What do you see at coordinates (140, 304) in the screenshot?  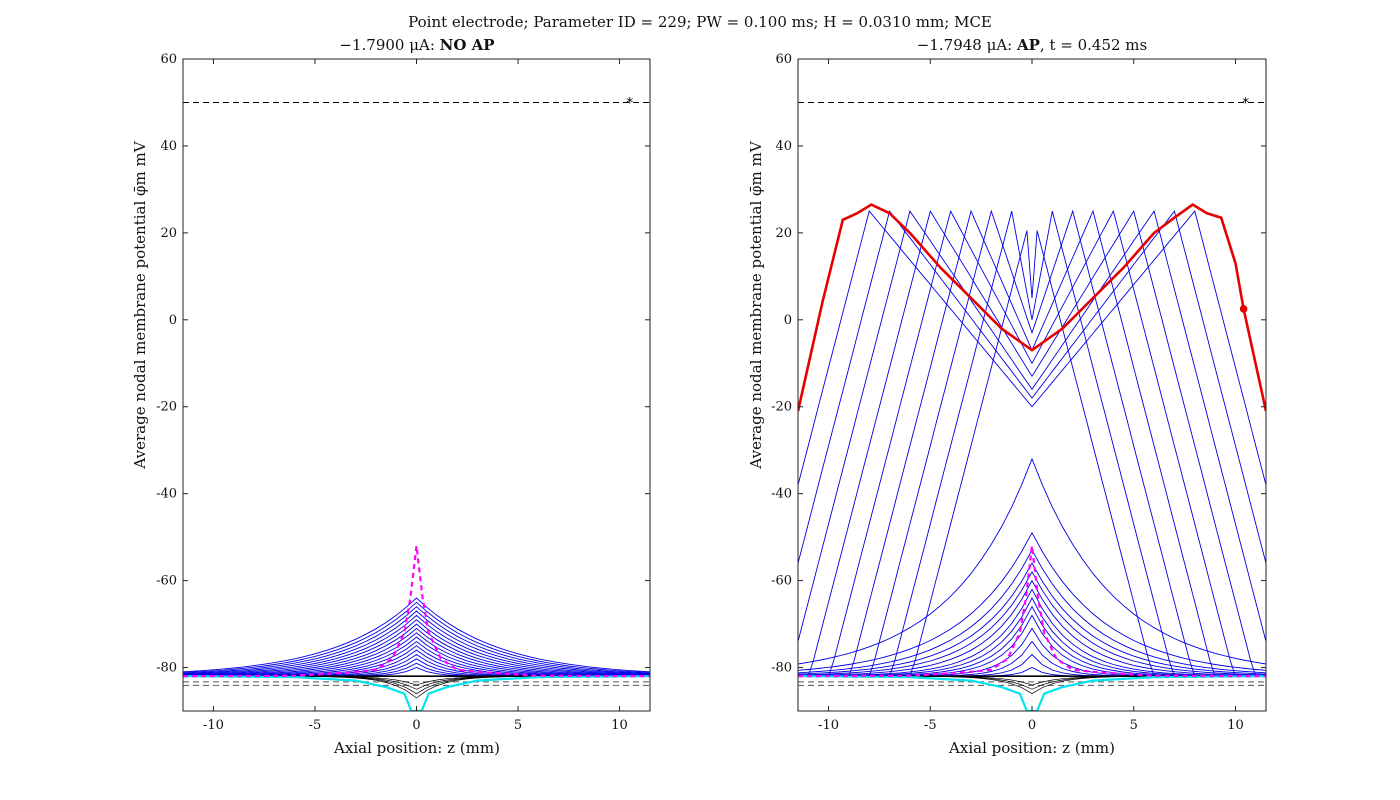 I see `left-ylabel: Average nodal membrane potential φ̄m mV` at bounding box center [140, 304].